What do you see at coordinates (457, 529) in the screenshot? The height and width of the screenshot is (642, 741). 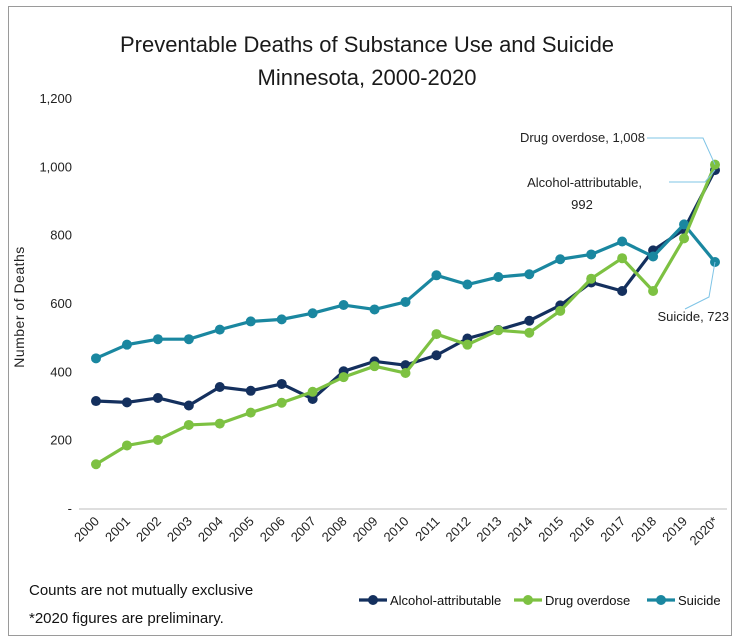 I see `x-tick-label: 2012` at bounding box center [457, 529].